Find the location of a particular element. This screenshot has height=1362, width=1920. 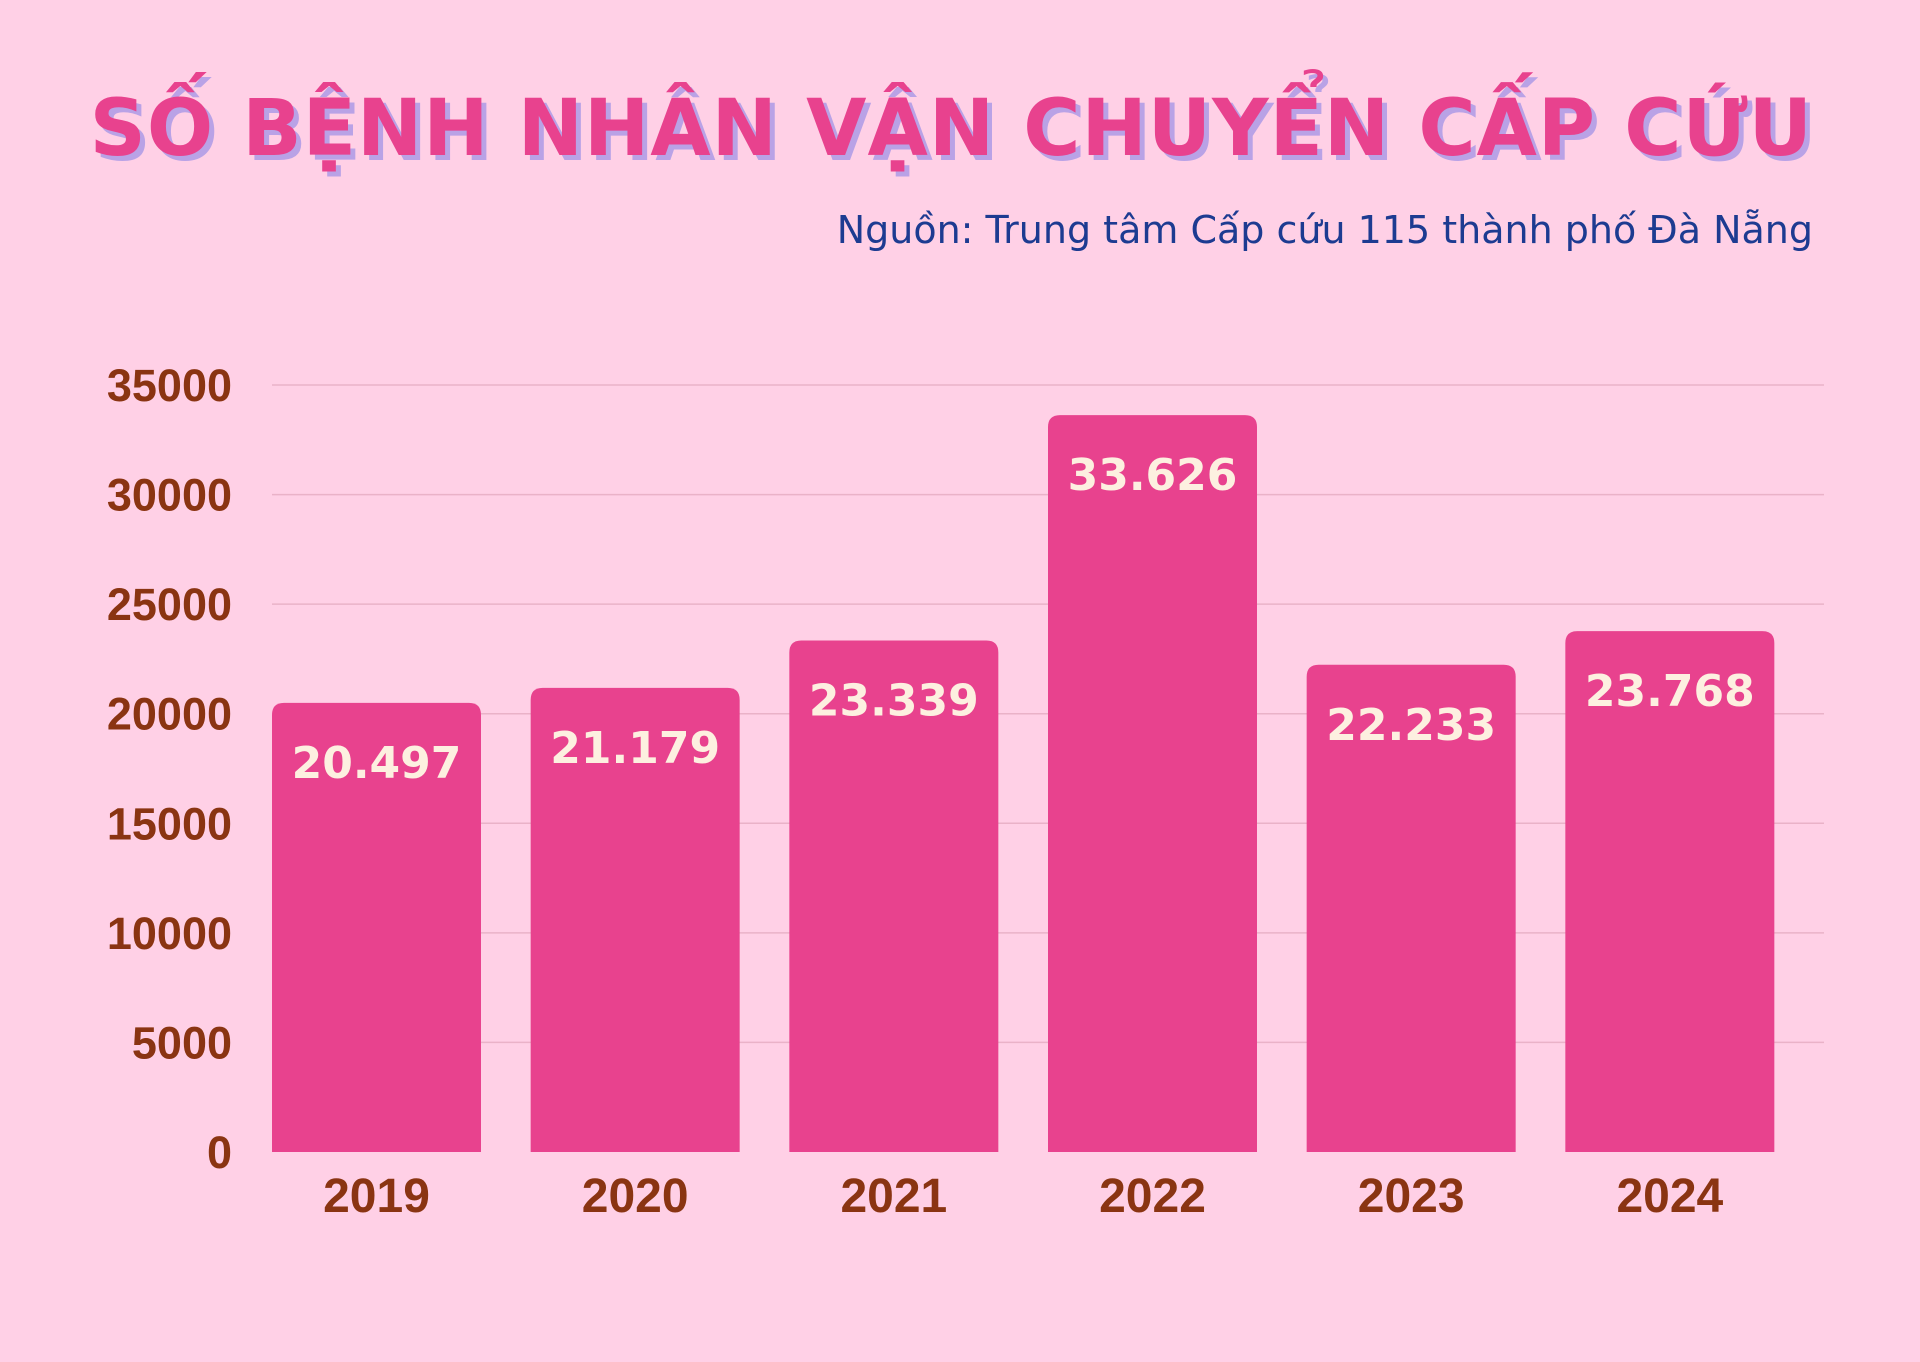

x-axis-ticks: 2019 2020 2021 2022 2023 2024 is located at coordinates (1023, 1196).